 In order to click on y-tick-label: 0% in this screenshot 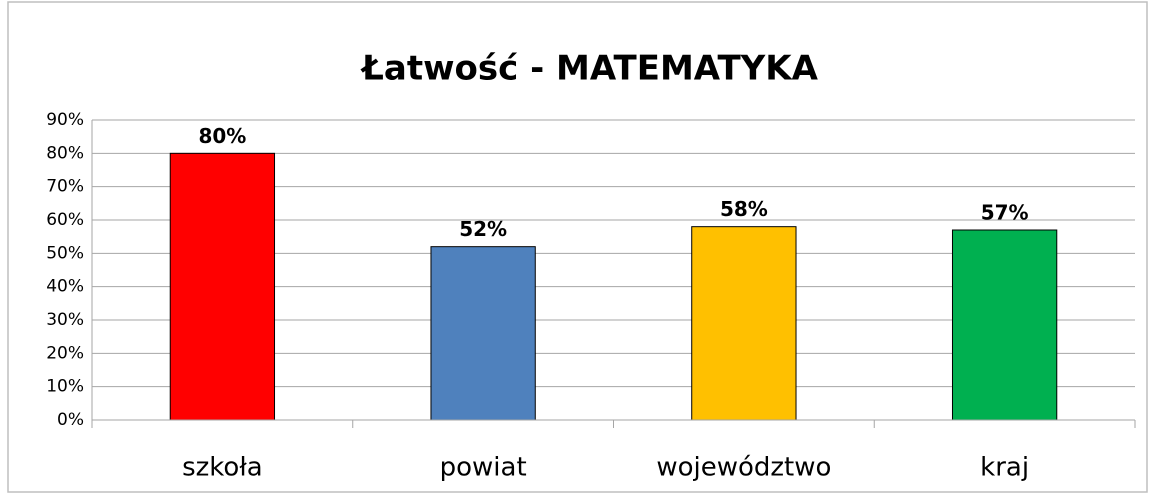, I will do `click(70, 420)`.